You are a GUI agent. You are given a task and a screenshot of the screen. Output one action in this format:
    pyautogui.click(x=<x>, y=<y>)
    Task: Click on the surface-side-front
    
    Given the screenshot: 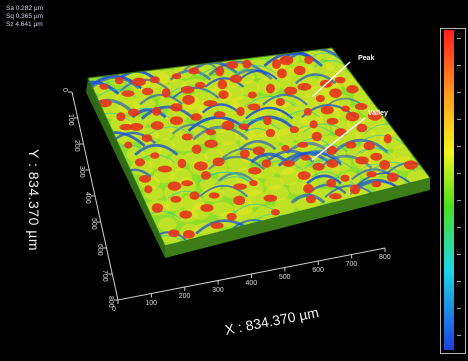 What is the action you would take?
    pyautogui.click(x=297, y=218)
    